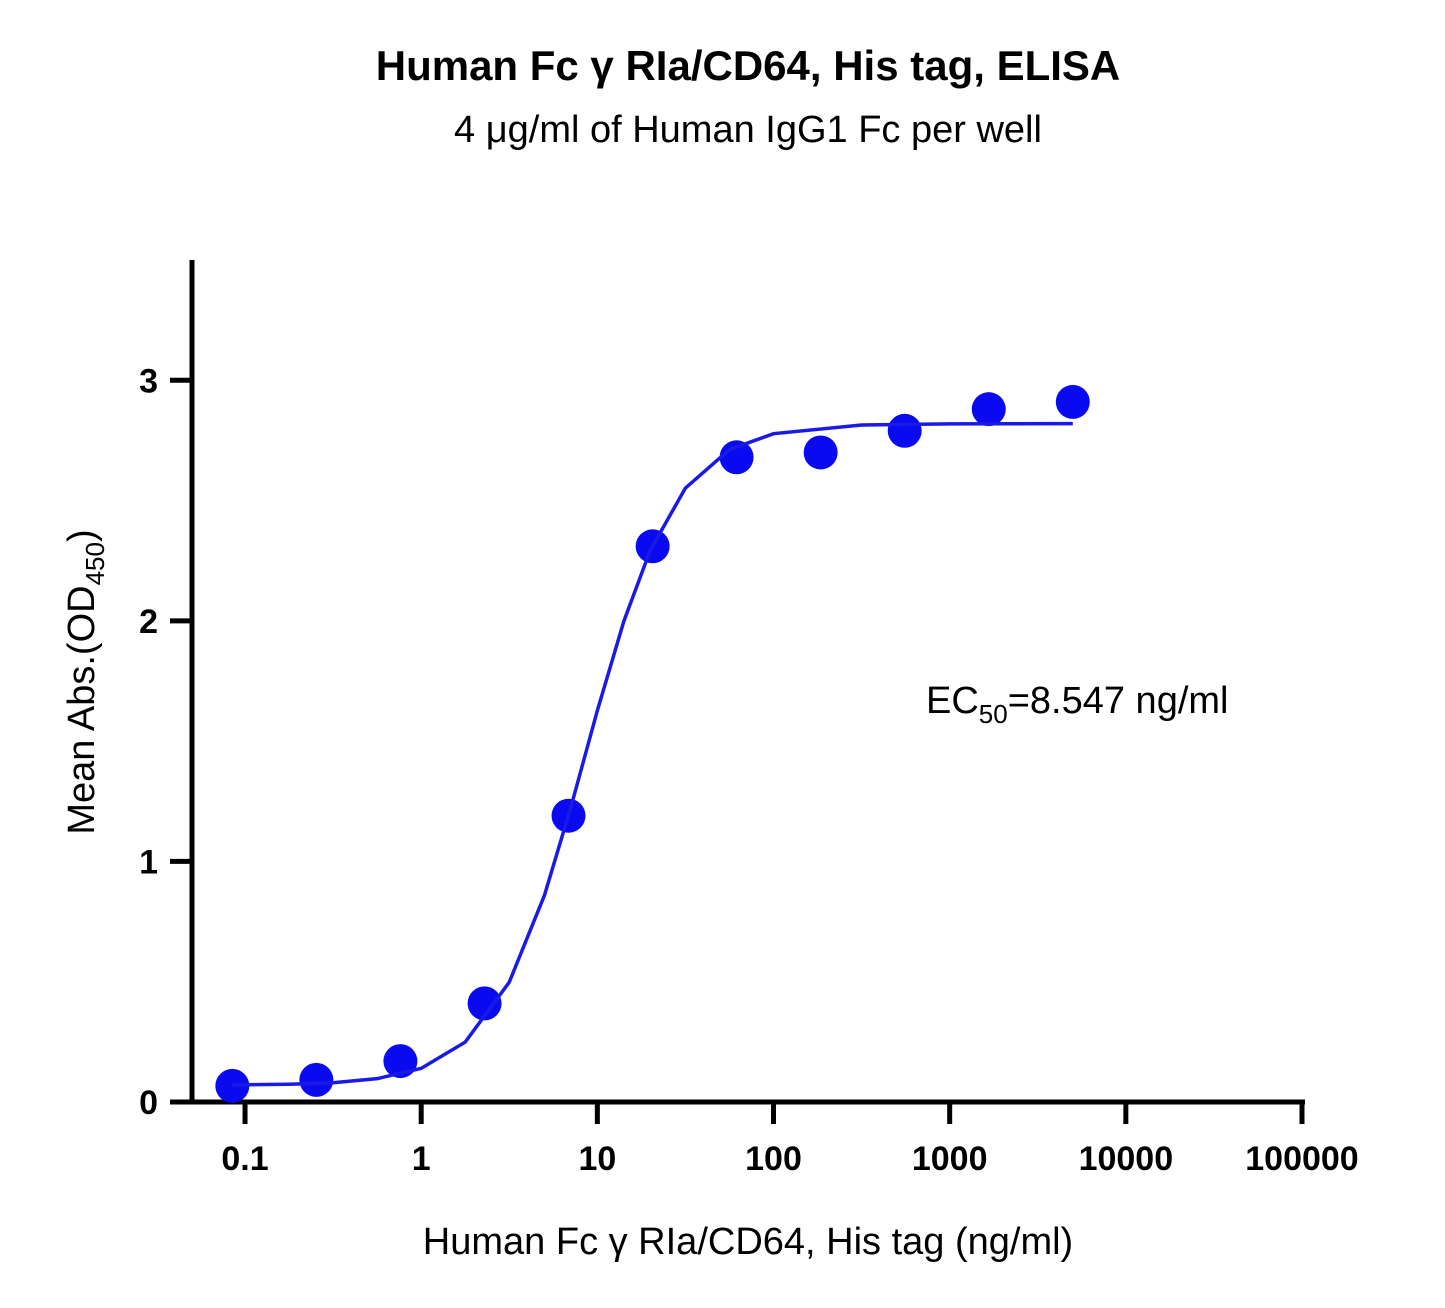 This screenshot has height=1308, width=1445. Describe the element at coordinates (95, 563) in the screenshot. I see `y-label-subscript: 450` at that location.